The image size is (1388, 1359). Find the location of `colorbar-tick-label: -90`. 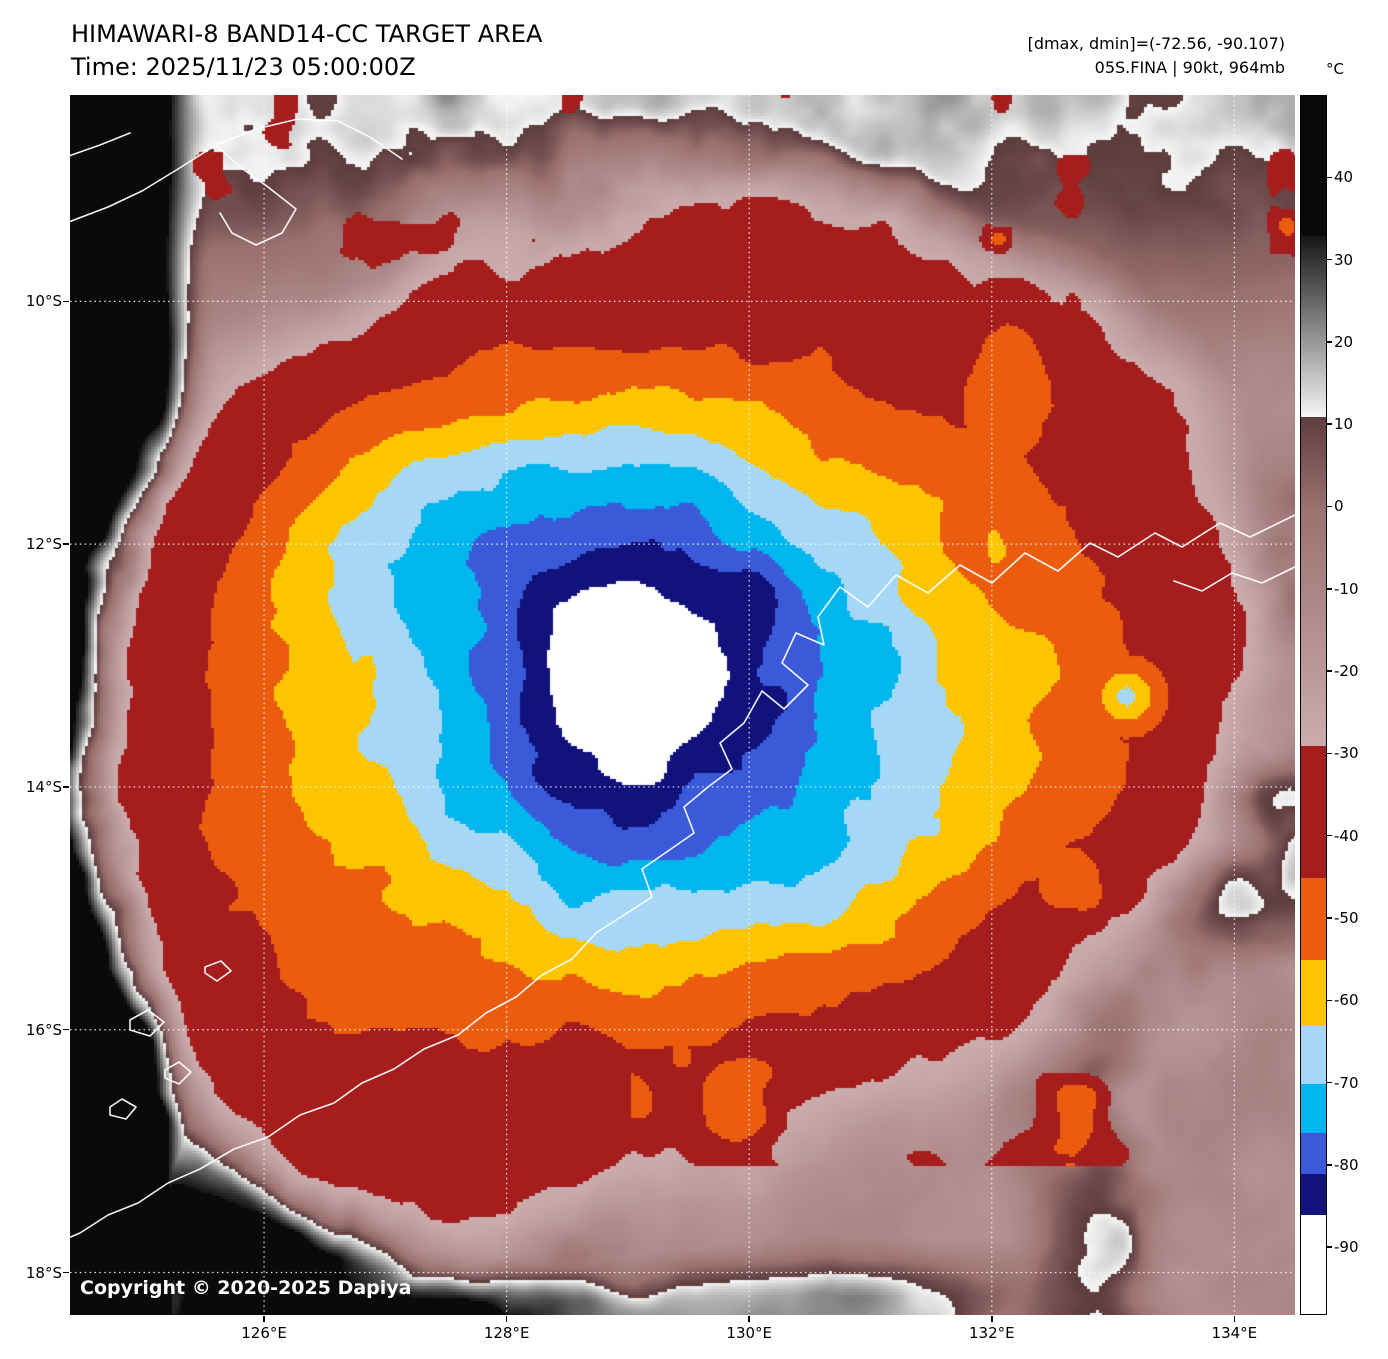

colorbar-tick-label: -90 is located at coordinates (1346, 1247).